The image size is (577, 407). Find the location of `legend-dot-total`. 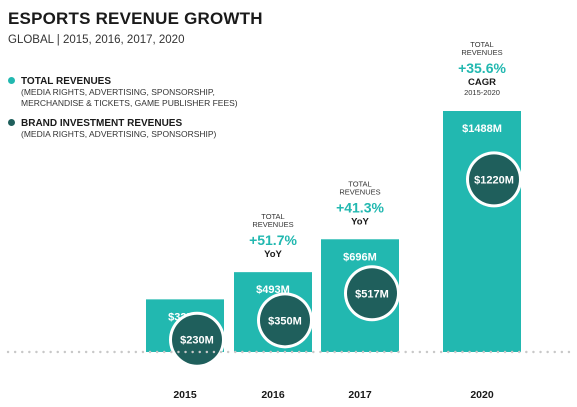

legend-dot-total is located at coordinates (11, 80).